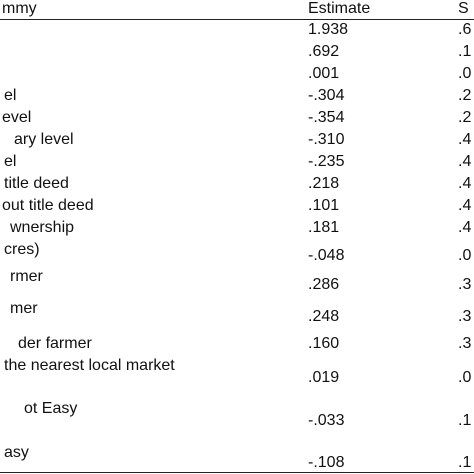 This screenshot has height=474, width=474. What do you see at coordinates (324, 183) in the screenshot?
I see `estimate: .218` at bounding box center [324, 183].